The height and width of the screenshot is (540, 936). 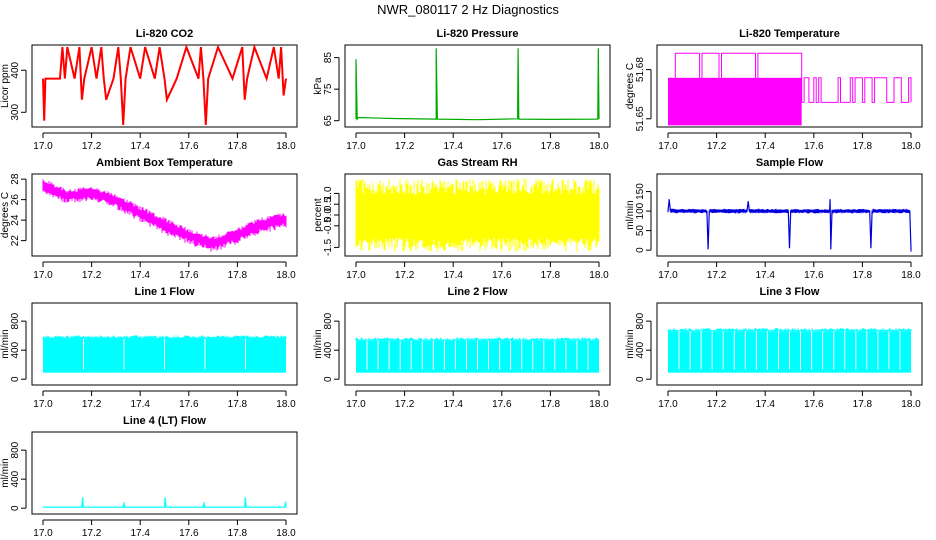 I want to click on temperature-fill, so click(x=735, y=101).